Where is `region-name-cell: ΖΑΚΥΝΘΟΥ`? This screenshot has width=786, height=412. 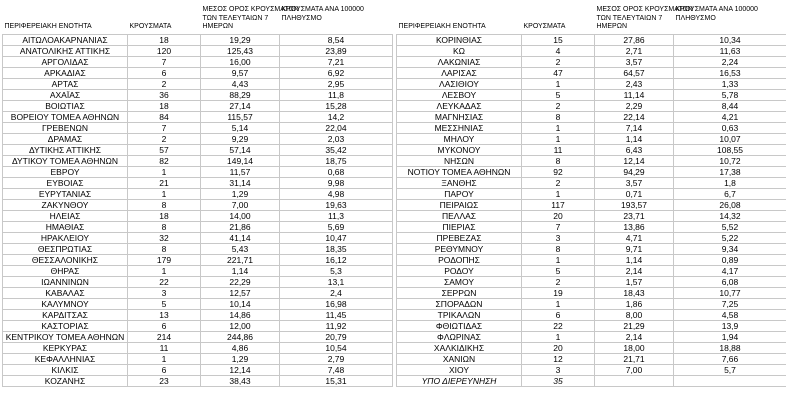 region-name-cell: ΖΑΚΥΝΘΟΥ is located at coordinates (65, 204).